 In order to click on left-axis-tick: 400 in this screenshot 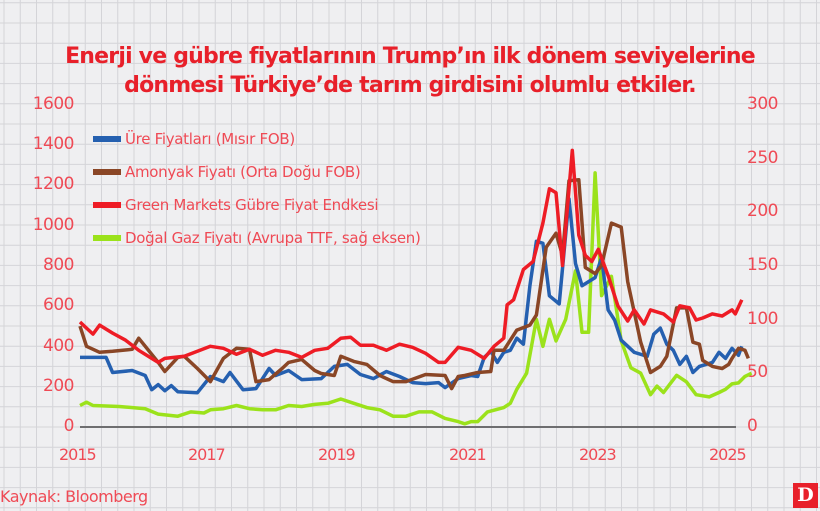, I will do `click(58, 346)`.